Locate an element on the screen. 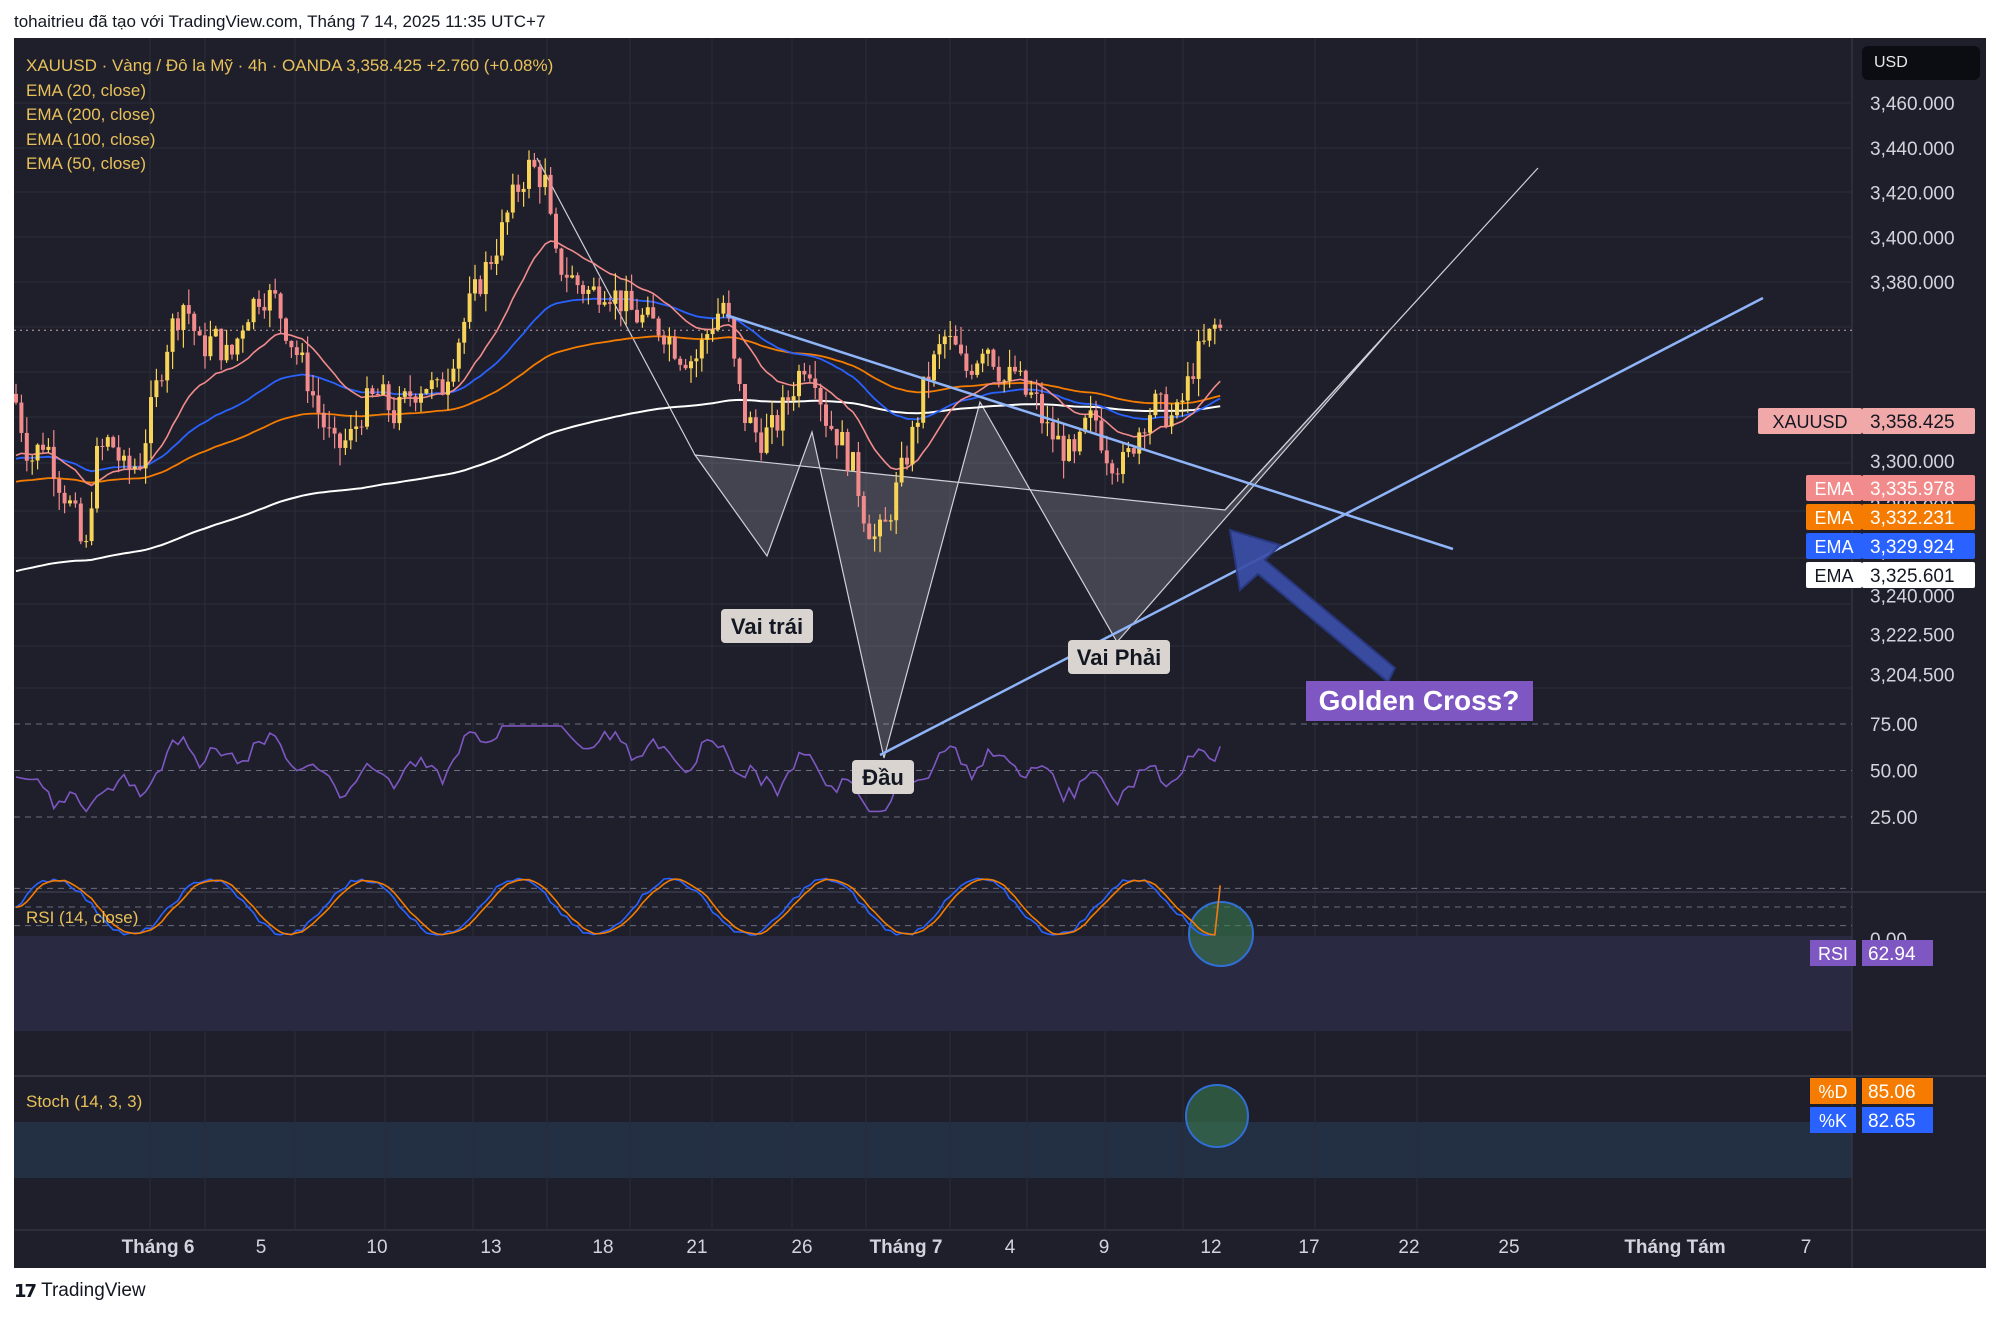  stoch-band is located at coordinates (933, 1150).